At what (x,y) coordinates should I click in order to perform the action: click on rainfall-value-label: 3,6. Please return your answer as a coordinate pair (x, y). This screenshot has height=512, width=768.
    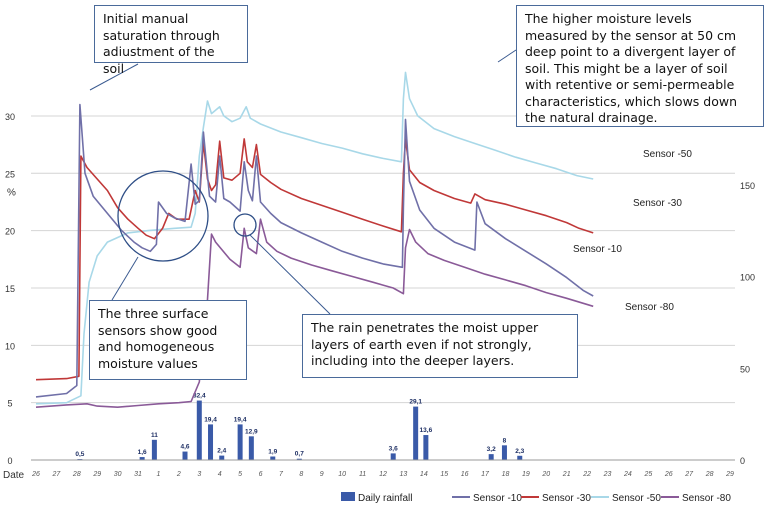
    Looking at the image, I should click on (393, 448).